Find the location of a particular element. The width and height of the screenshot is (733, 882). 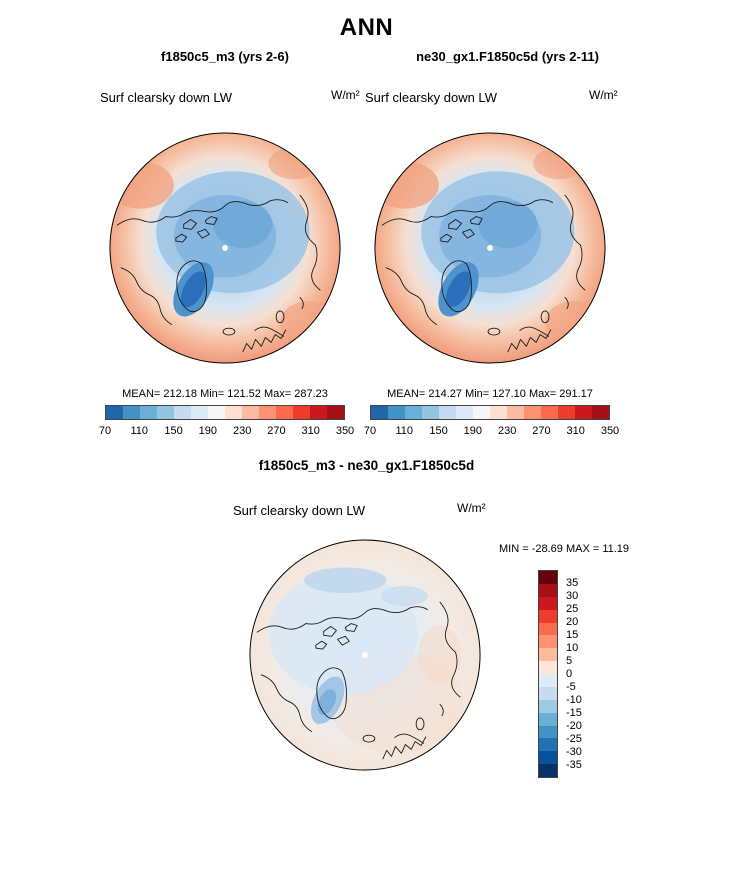

diff-title: f1850c5_m3 - ne30_gx1.F1850c5d is located at coordinates (366, 465).